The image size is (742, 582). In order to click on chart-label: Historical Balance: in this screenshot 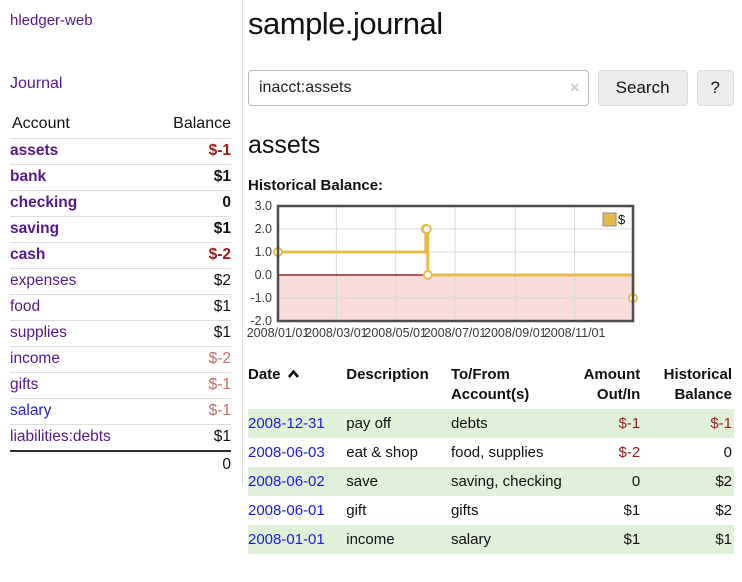, I will do `click(316, 185)`.